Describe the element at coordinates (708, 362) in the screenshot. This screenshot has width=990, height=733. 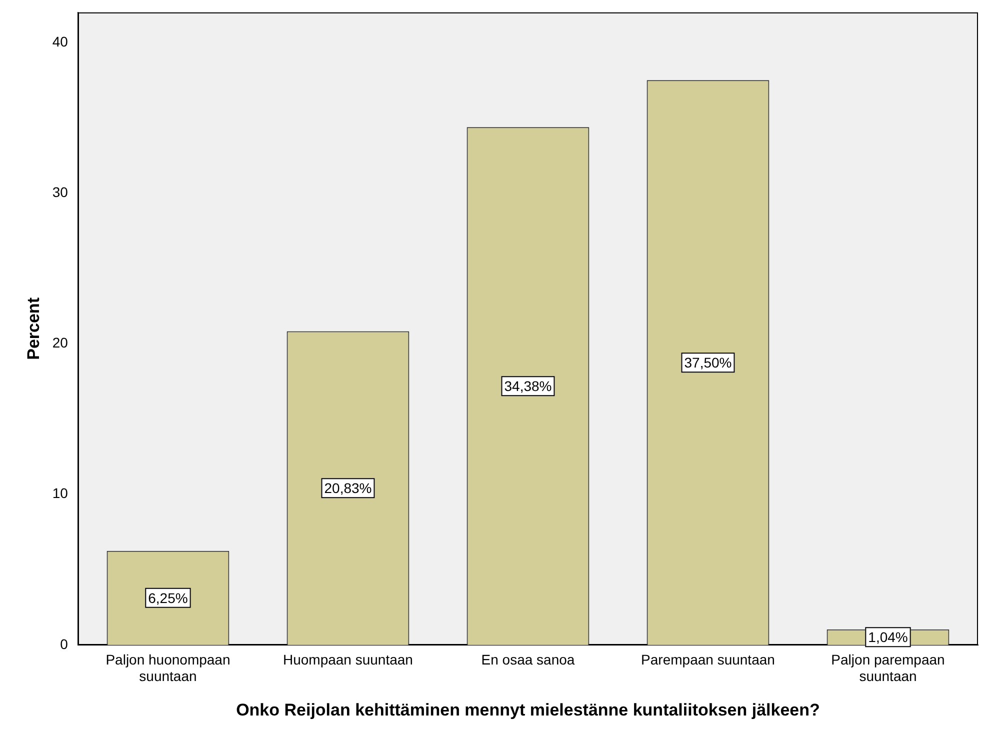
I see `data-label: 37,50%` at that location.